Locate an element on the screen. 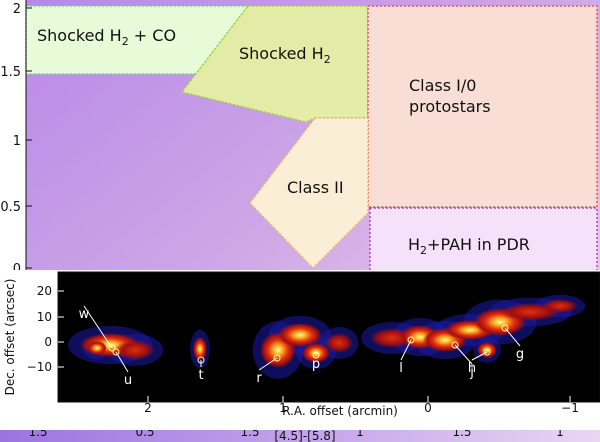 The image size is (600, 442). label-shocked-h2: Shocked H2 is located at coordinates (285, 55).